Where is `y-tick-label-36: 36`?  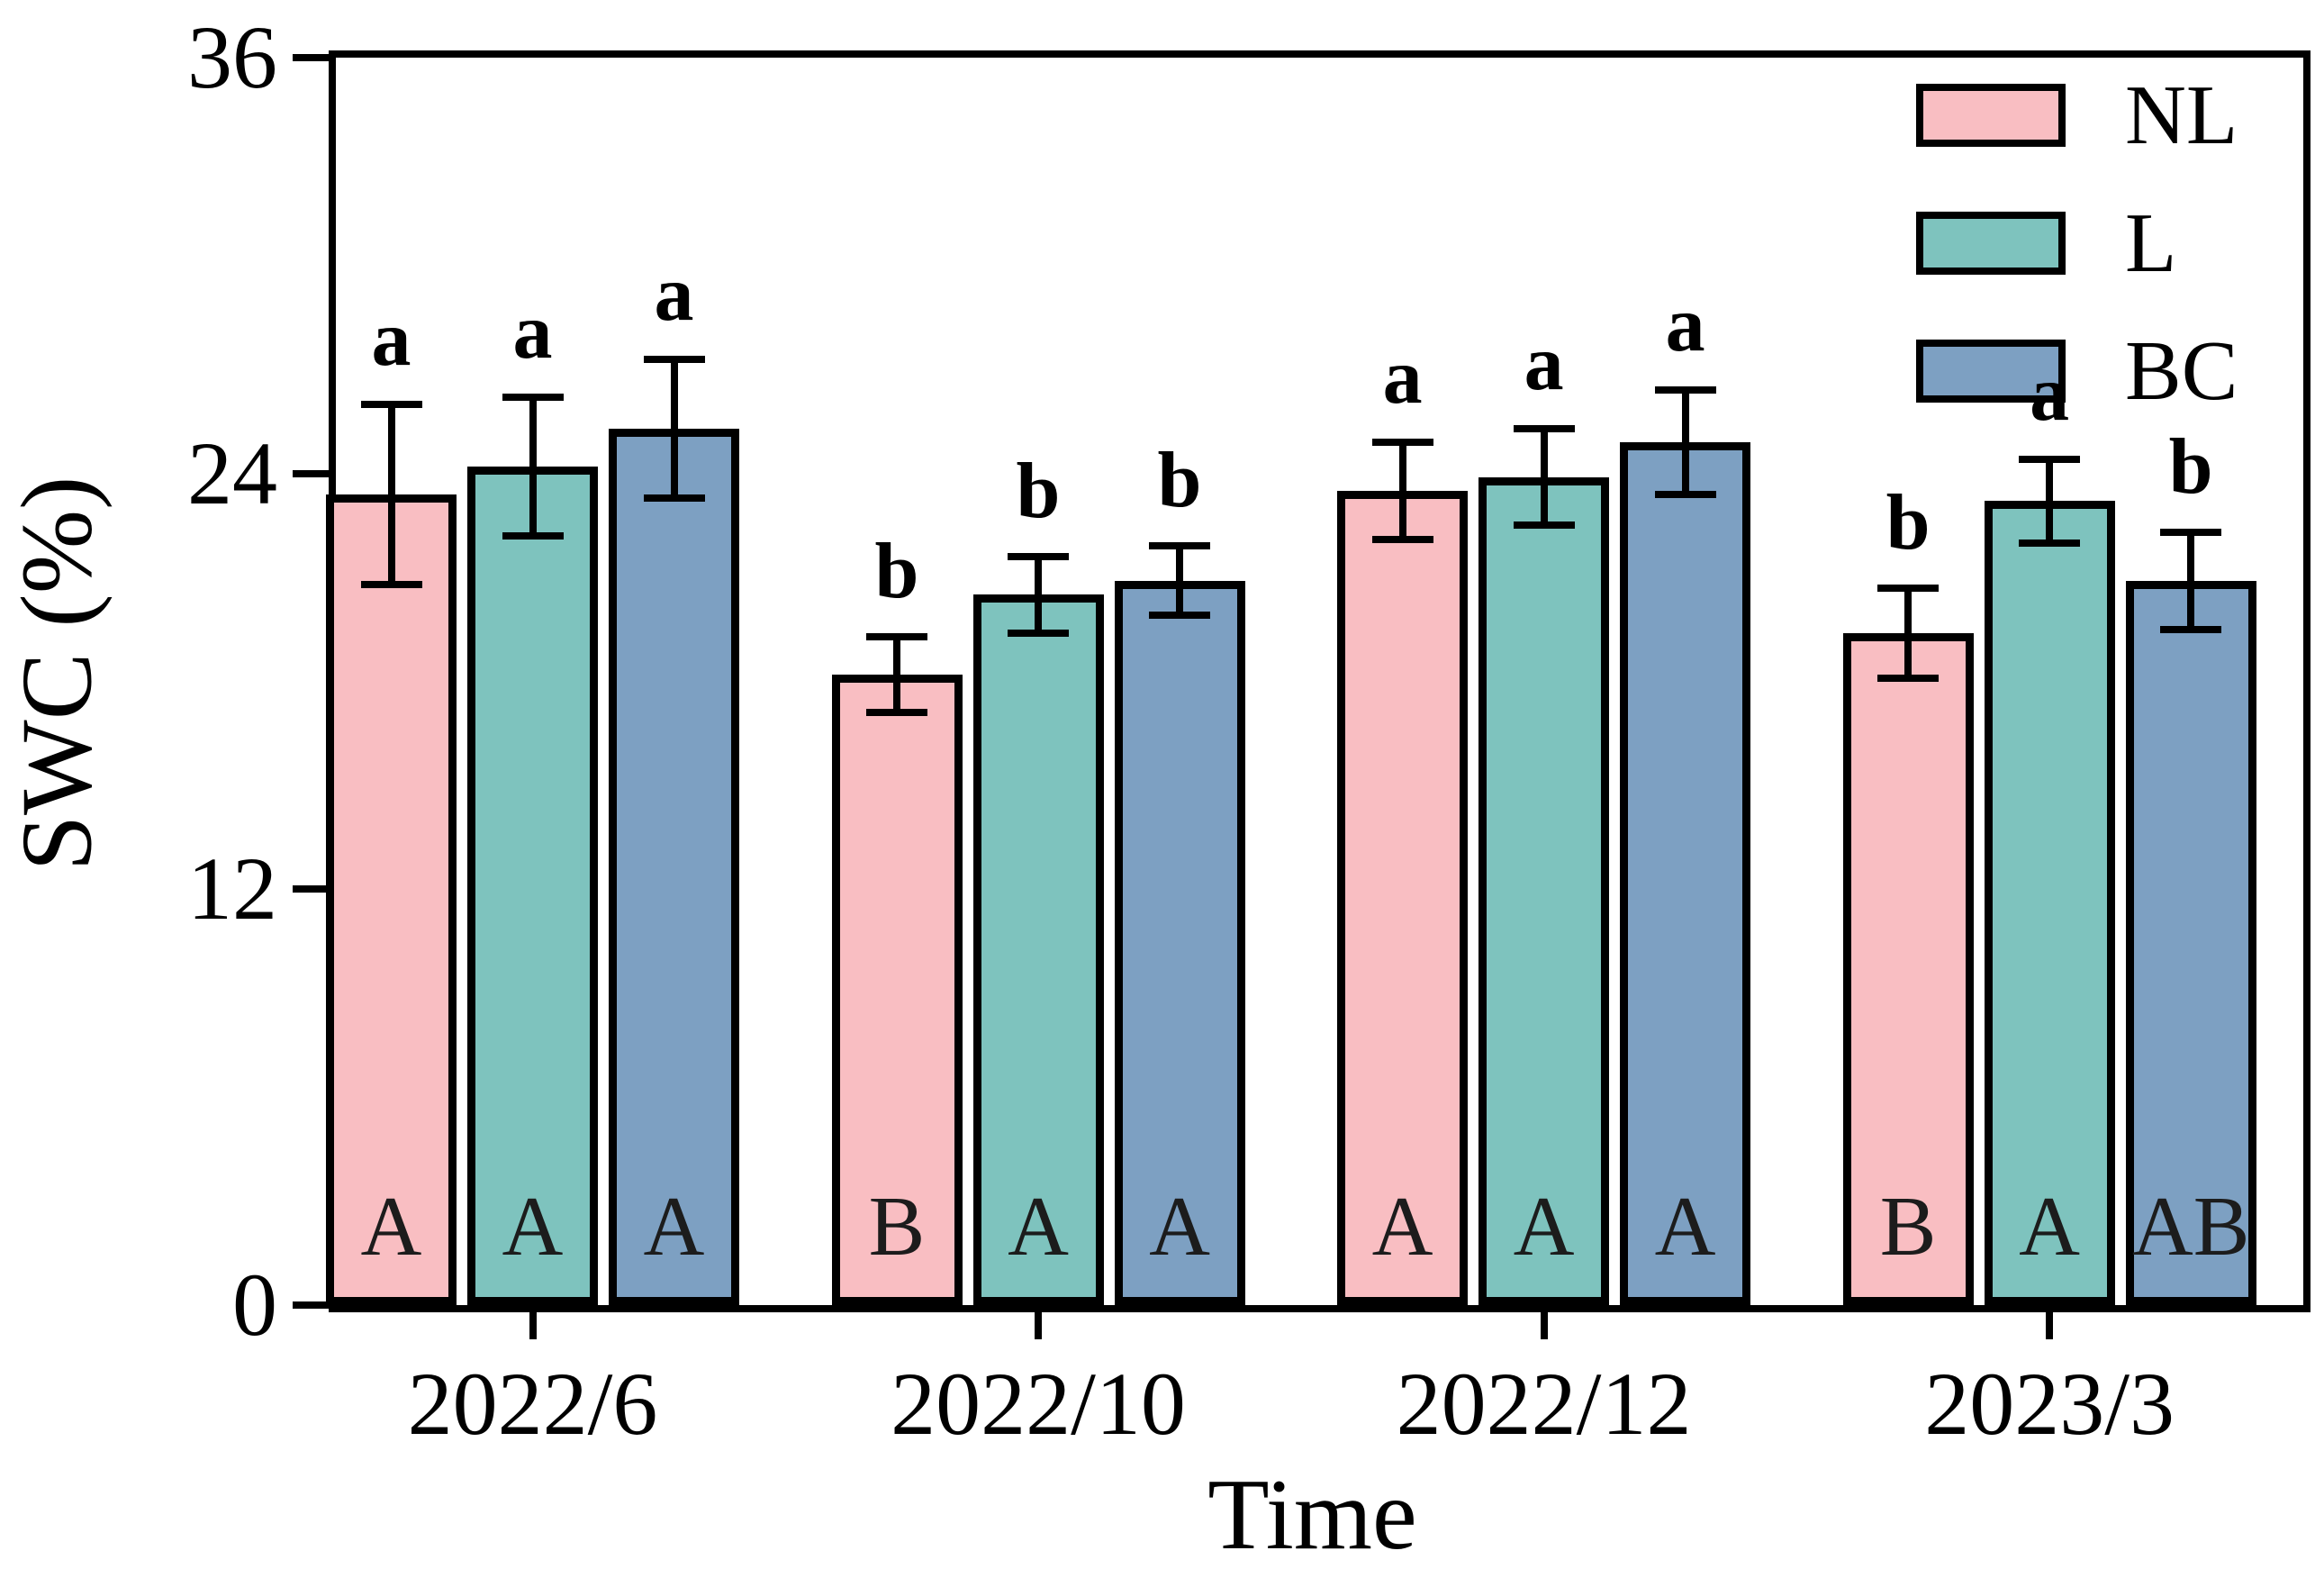
y-tick-label-36: 36 is located at coordinates (232, 57).